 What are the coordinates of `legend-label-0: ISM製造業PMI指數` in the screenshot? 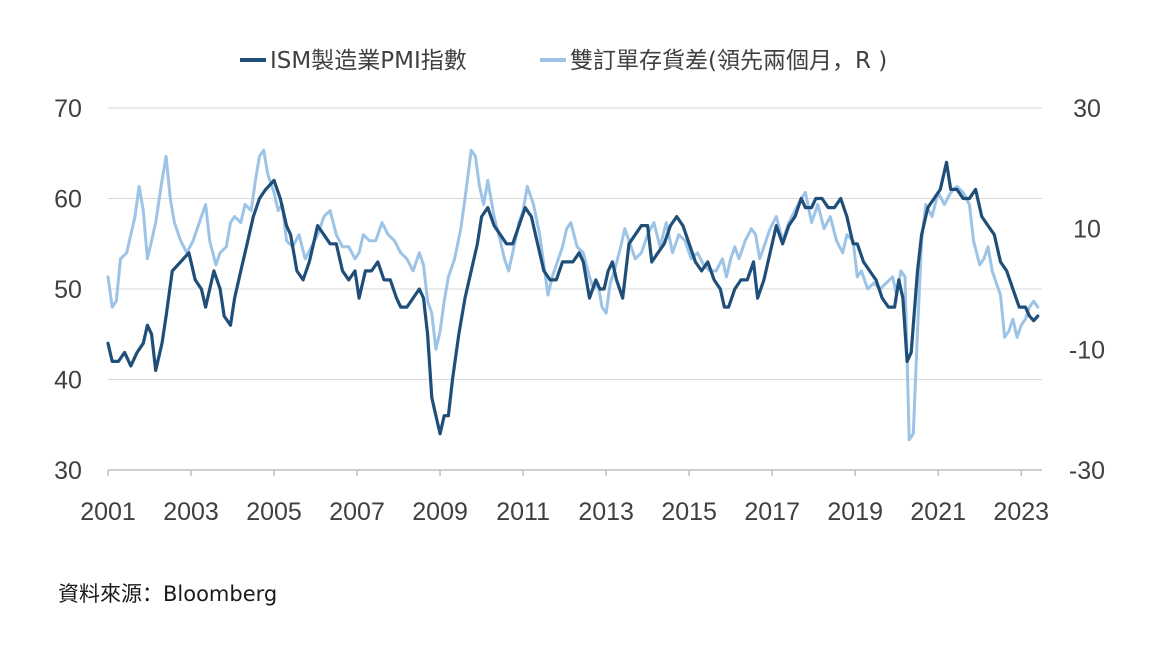 It's located at (368, 61).